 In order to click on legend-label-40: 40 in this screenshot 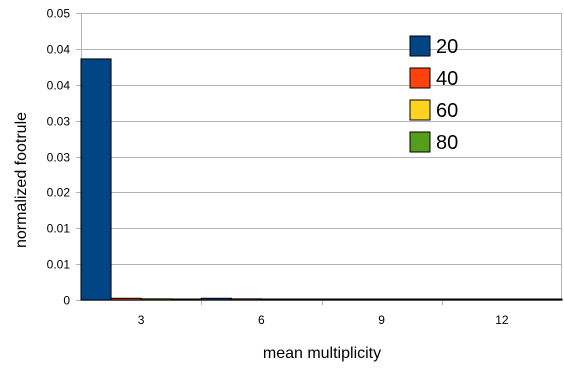, I will do `click(447, 79)`.